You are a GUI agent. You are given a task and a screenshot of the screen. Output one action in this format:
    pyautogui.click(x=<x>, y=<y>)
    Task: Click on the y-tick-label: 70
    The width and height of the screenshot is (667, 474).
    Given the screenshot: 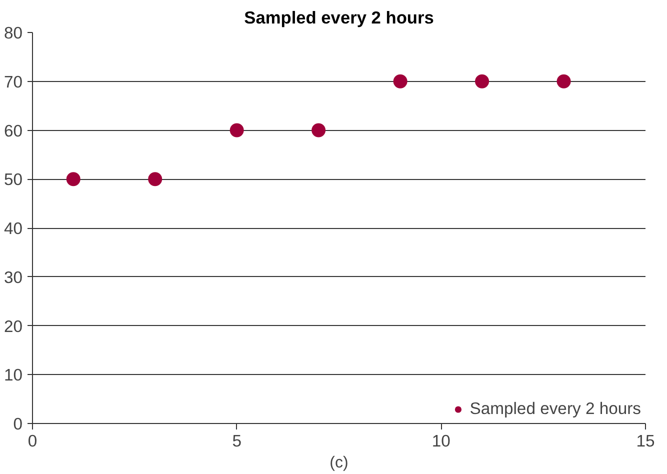 What is the action you would take?
    pyautogui.click(x=13, y=82)
    